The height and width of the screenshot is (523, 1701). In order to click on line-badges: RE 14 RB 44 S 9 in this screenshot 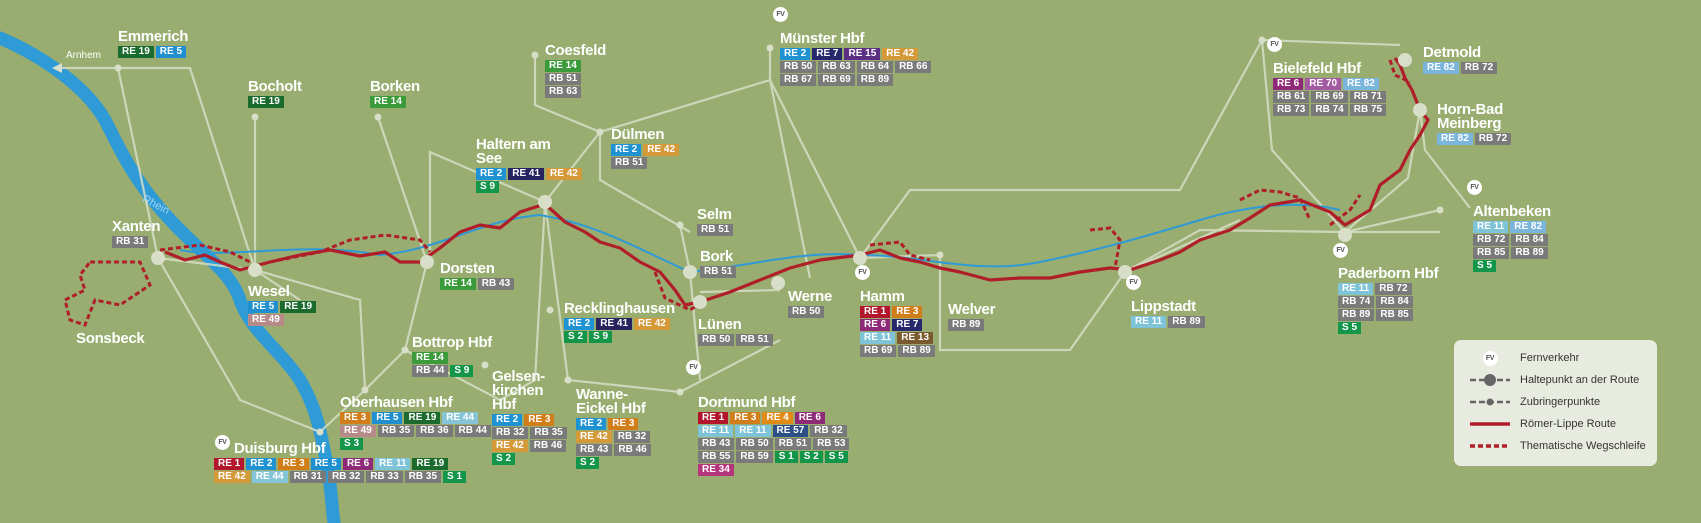, I will do `click(452, 364)`.